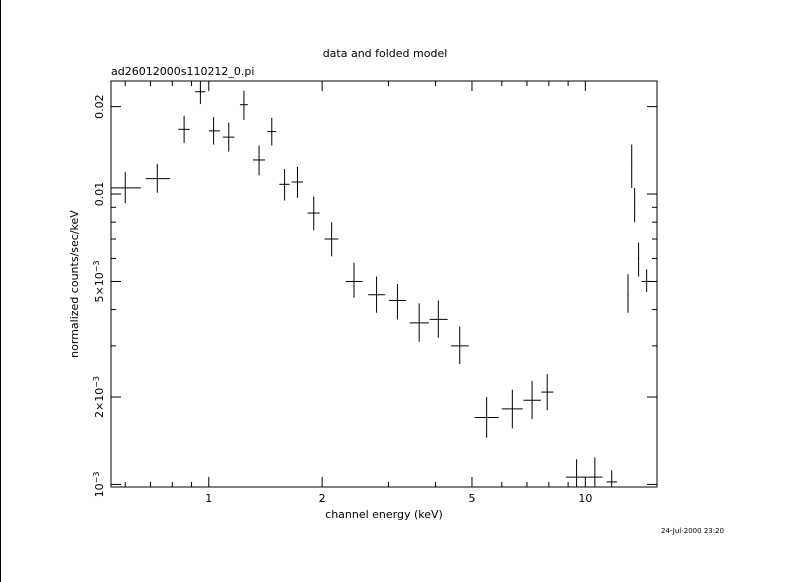 This screenshot has width=790, height=582. Describe the element at coordinates (99, 281) in the screenshot. I see `y-tick-label: 5×10−3` at that location.